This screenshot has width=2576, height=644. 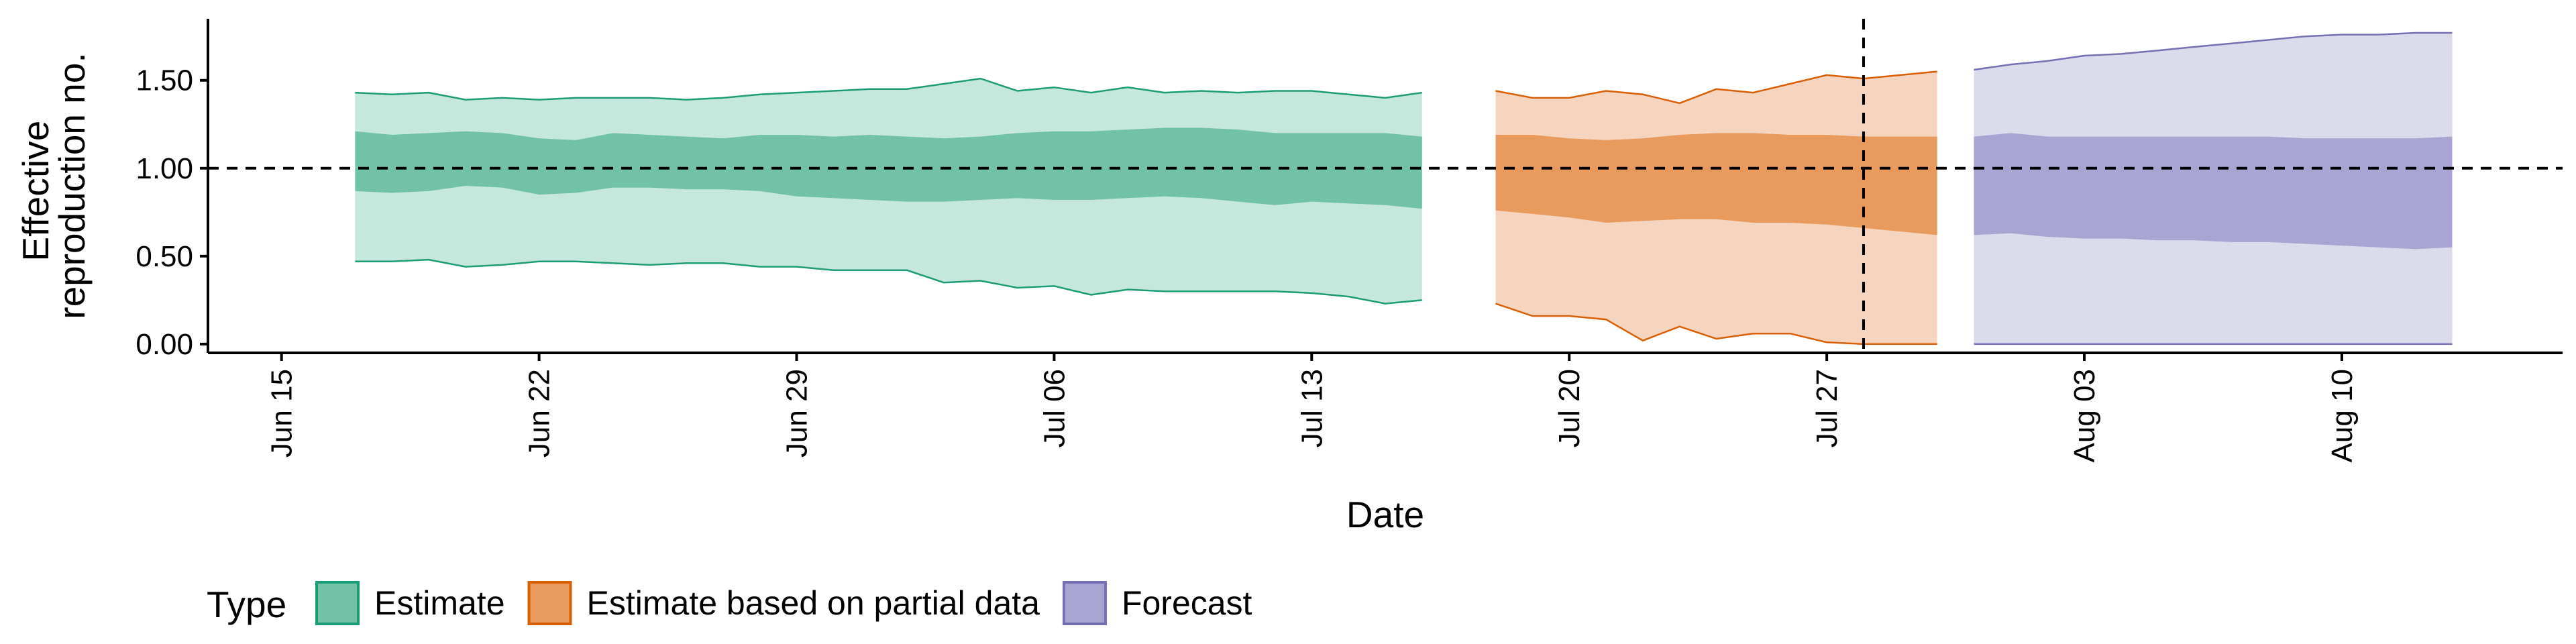 What do you see at coordinates (539, 413) in the screenshot?
I see `x-tick-label: Jun 22` at bounding box center [539, 413].